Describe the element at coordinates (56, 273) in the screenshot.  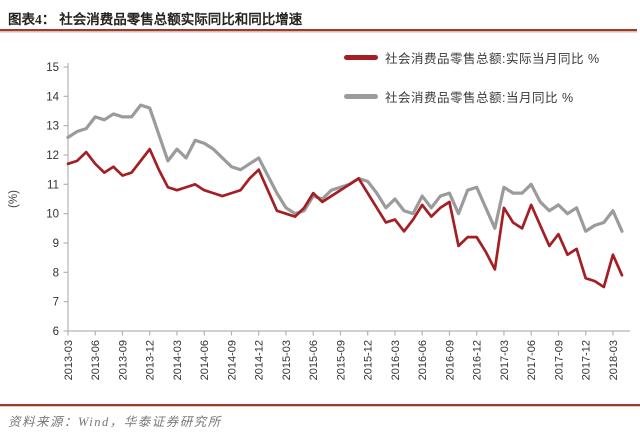
I see `y-tick-label: 8` at that location.